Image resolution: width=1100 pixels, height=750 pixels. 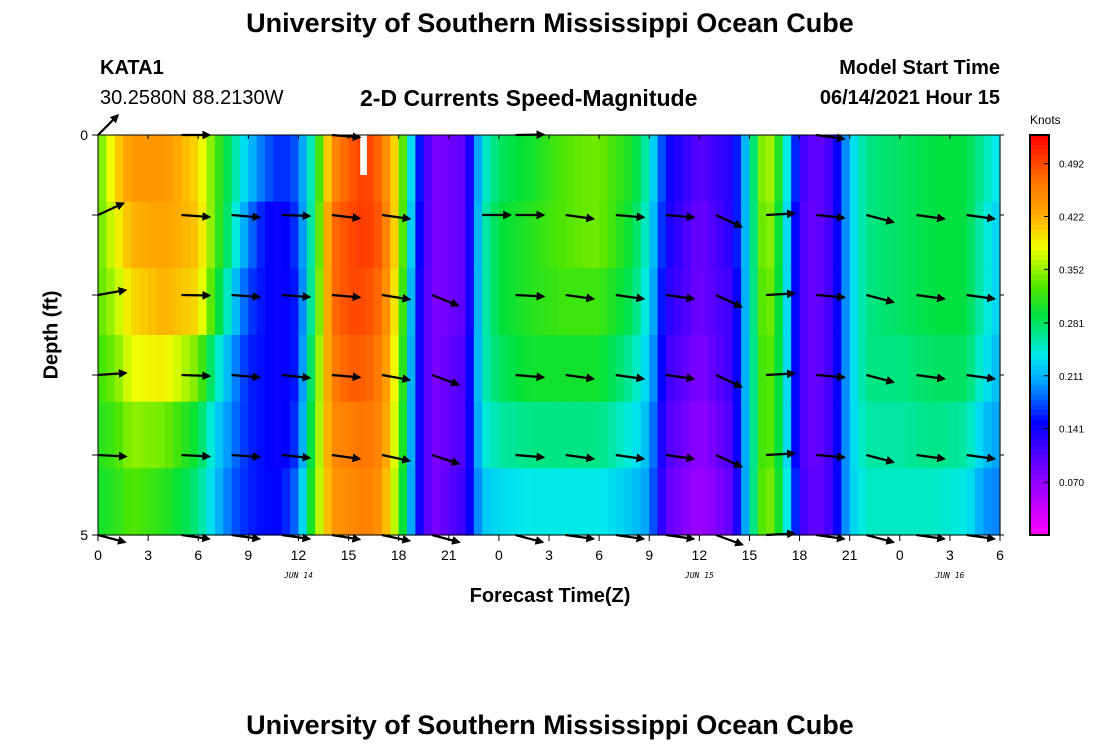 I want to click on x-tick-label: 6, so click(x=198, y=555).